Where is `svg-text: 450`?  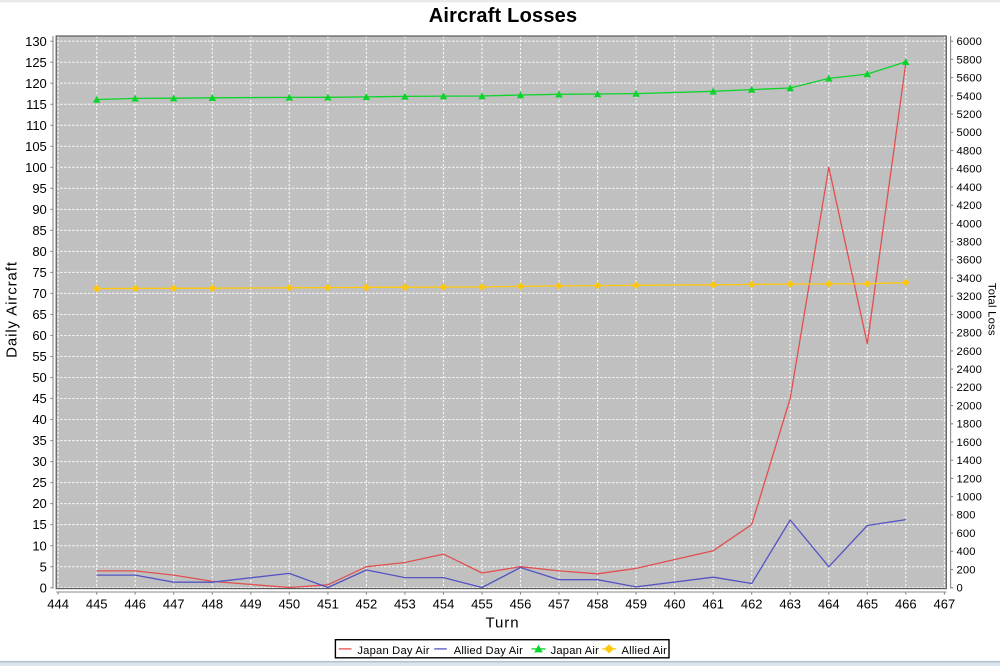 svg-text: 450 is located at coordinates (289, 603).